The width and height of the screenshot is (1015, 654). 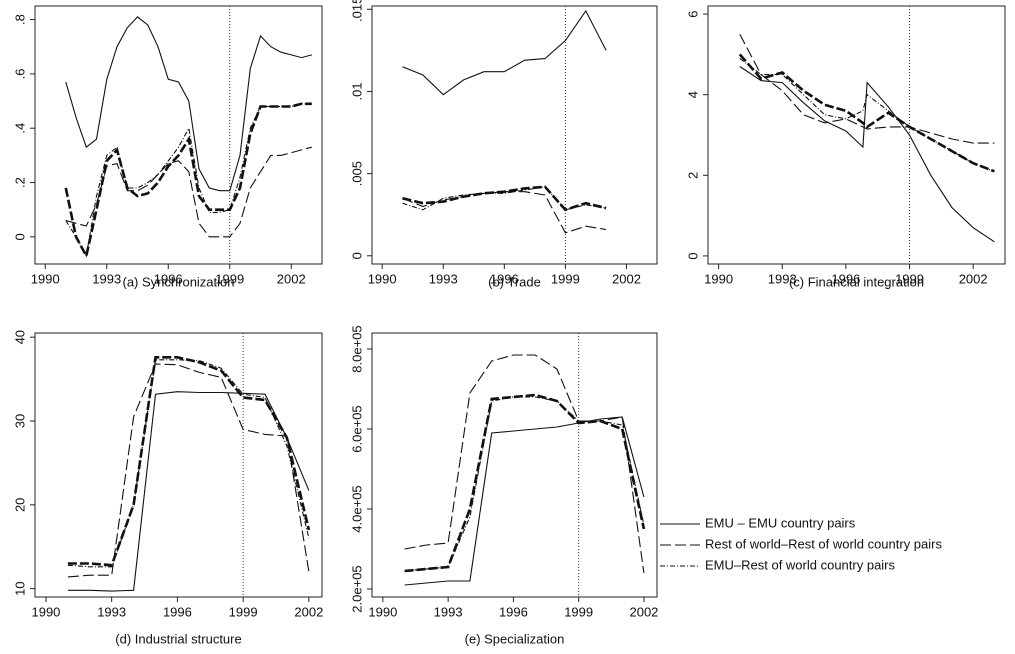 I want to click on y-tick-label: .005, so click(x=356, y=173).